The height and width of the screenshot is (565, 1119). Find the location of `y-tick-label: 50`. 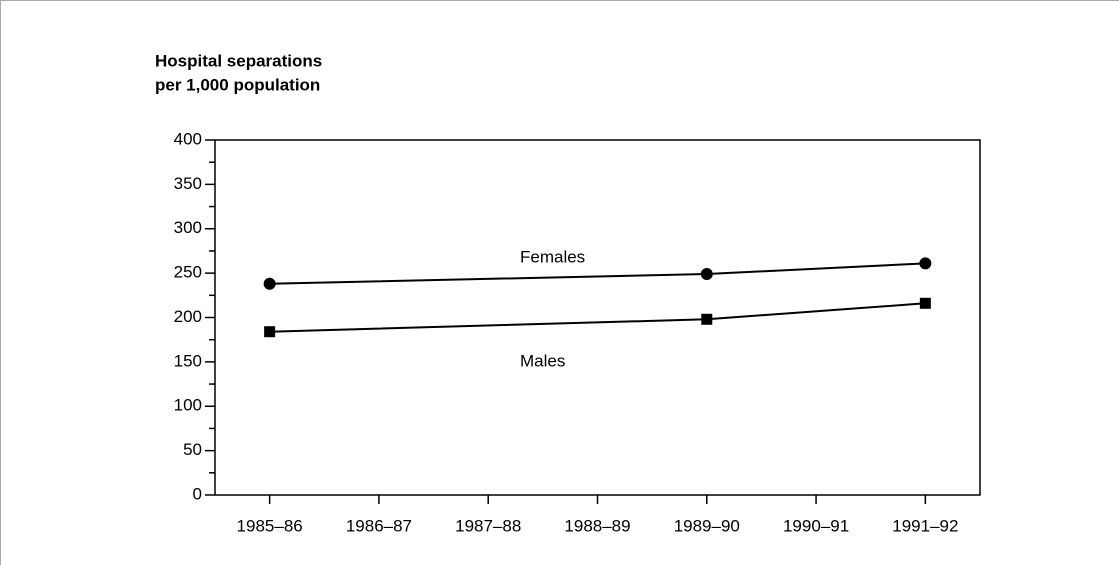

y-tick-label: 50 is located at coordinates (192, 449).